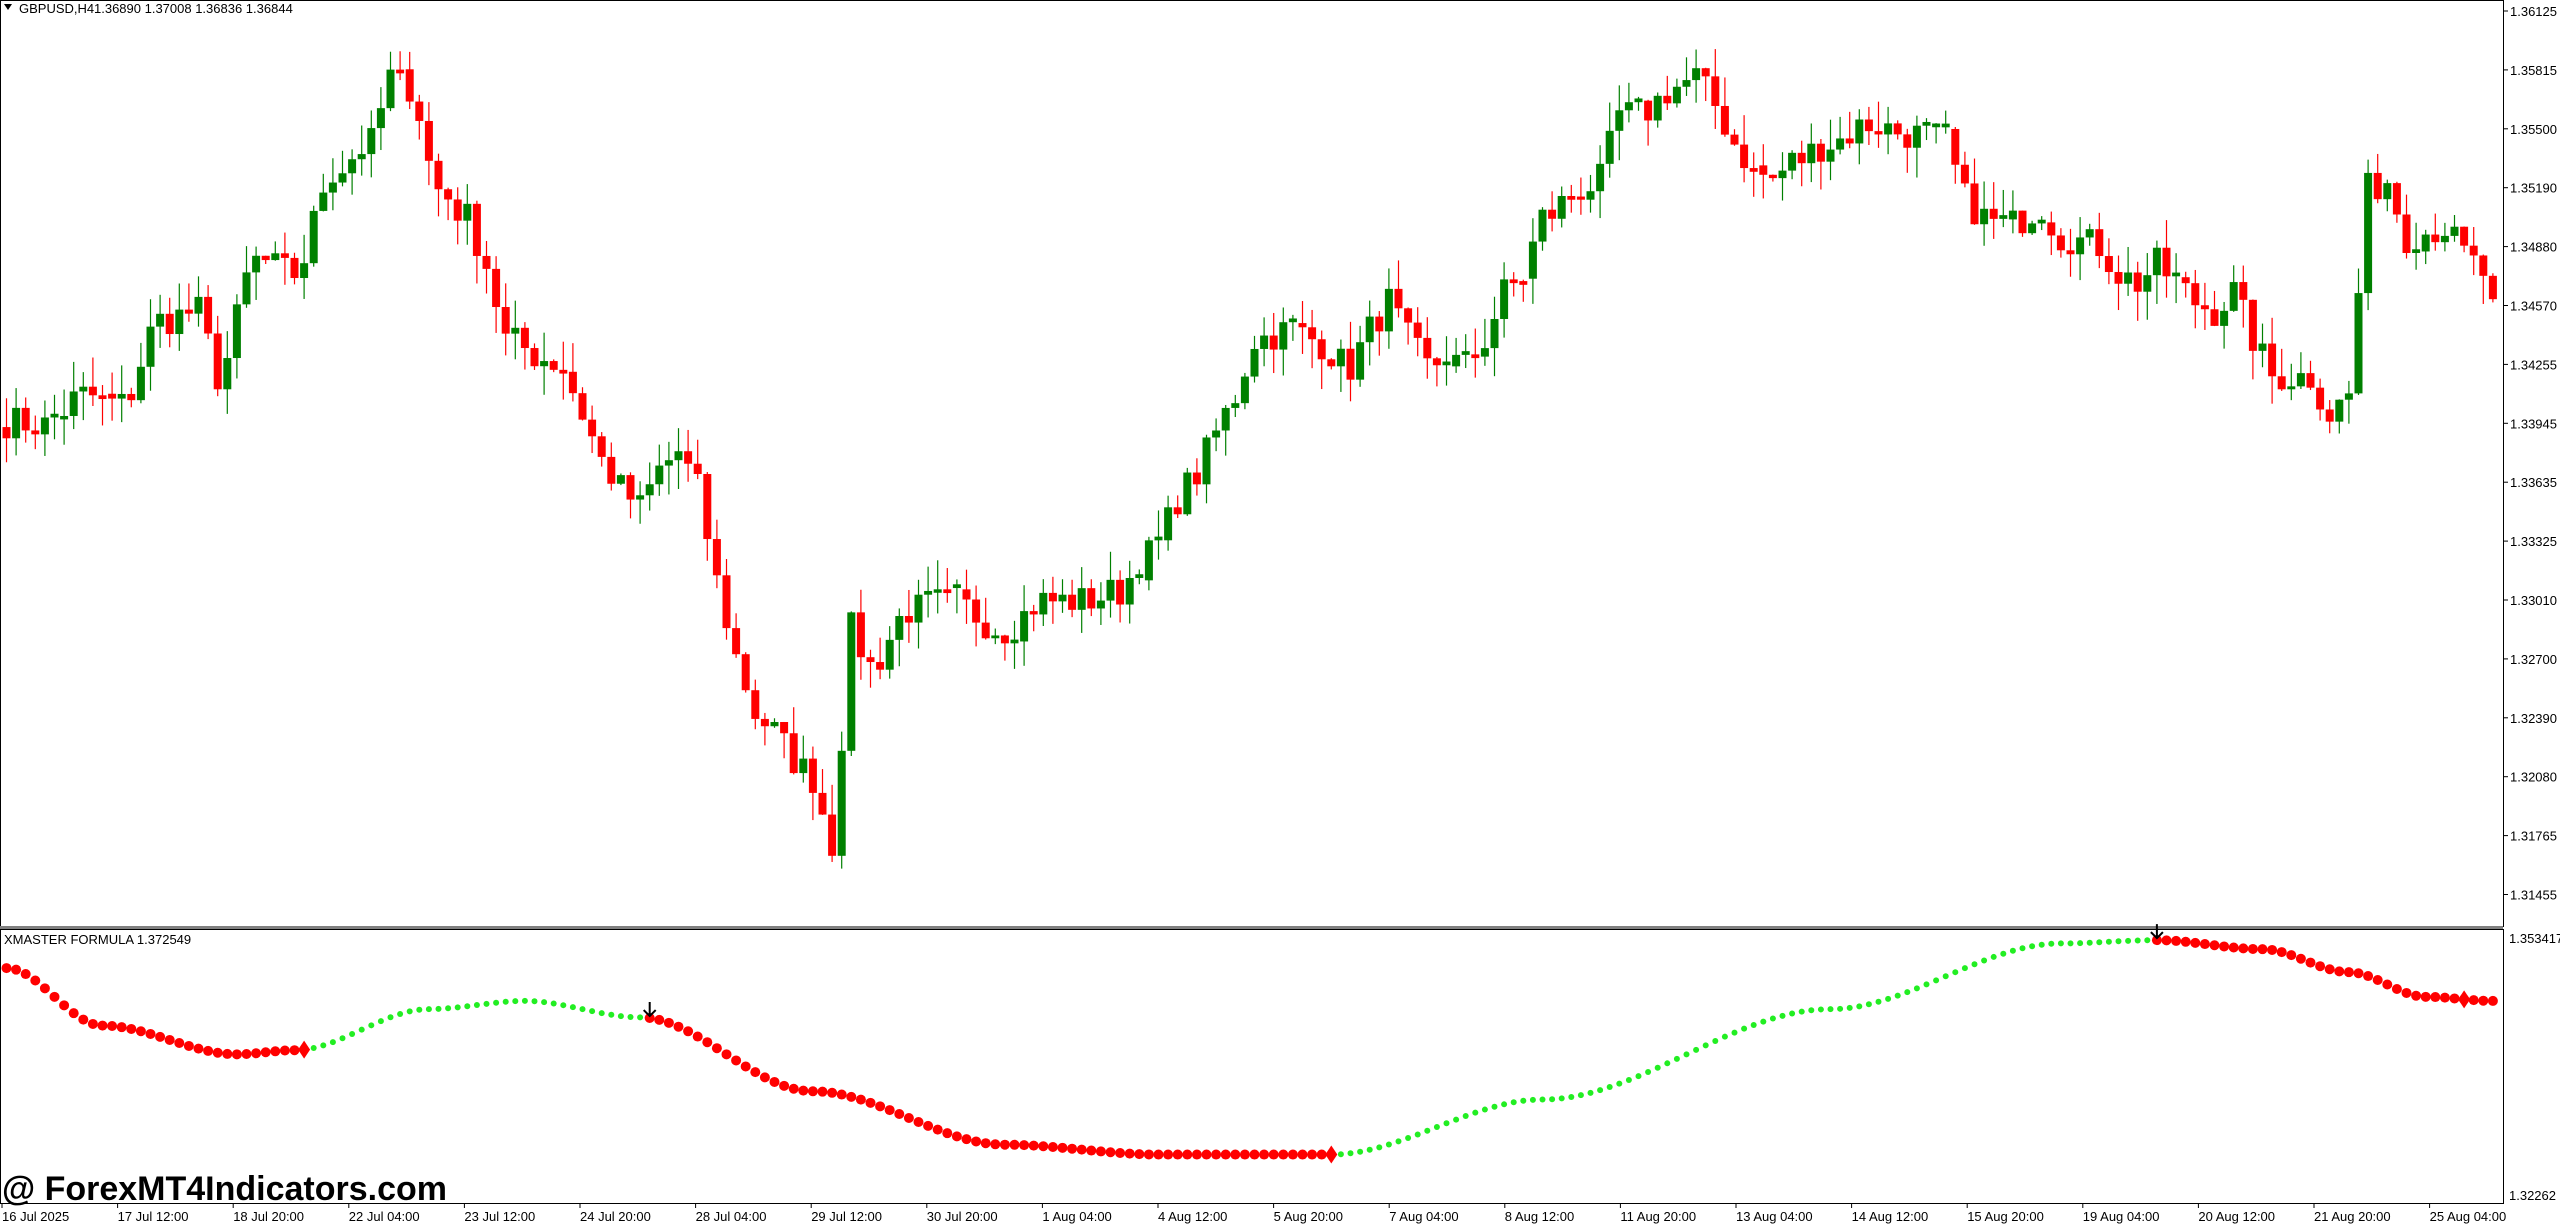 The width and height of the screenshot is (2560, 1224). I want to click on price-tick-label: 1.32080, so click(2533, 777).